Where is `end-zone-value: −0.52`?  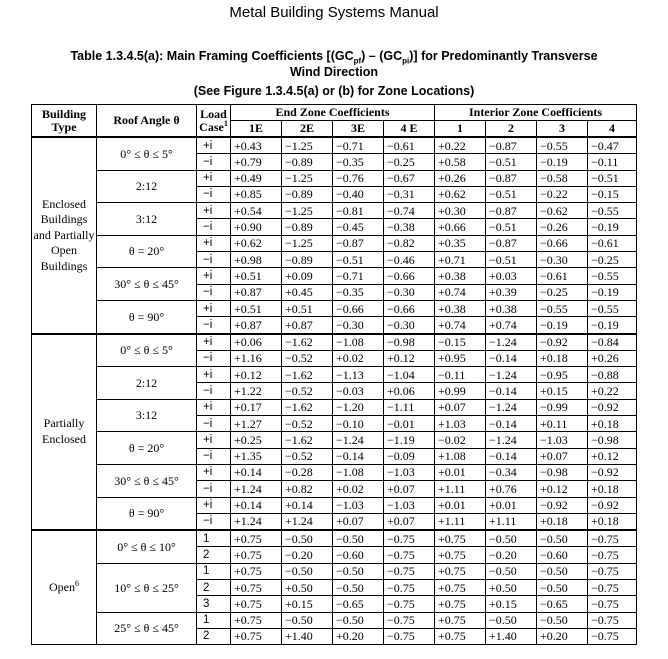
end-zone-value: −0.52 is located at coordinates (307, 456).